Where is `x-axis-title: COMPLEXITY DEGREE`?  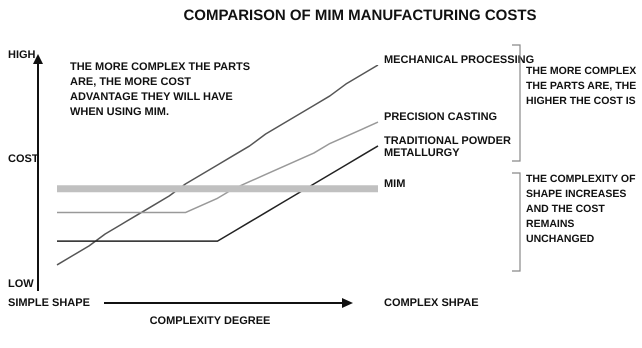 x-axis-title: COMPLEXITY DEGREE is located at coordinates (210, 321).